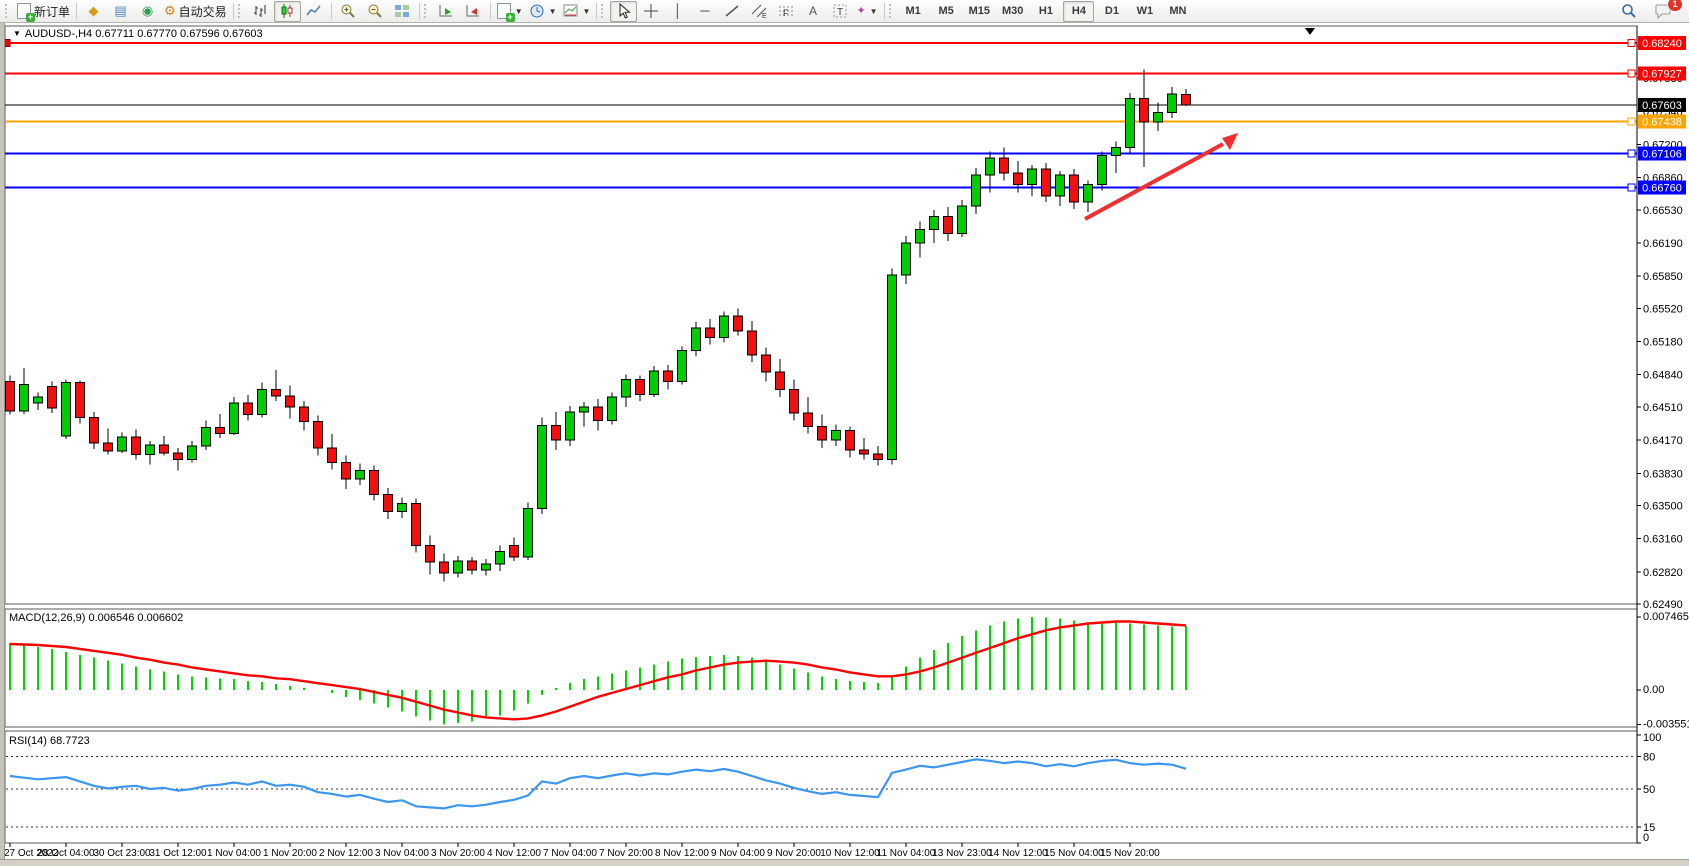  What do you see at coordinates (844, 862) in the screenshot?
I see `window-bottom-edge` at bounding box center [844, 862].